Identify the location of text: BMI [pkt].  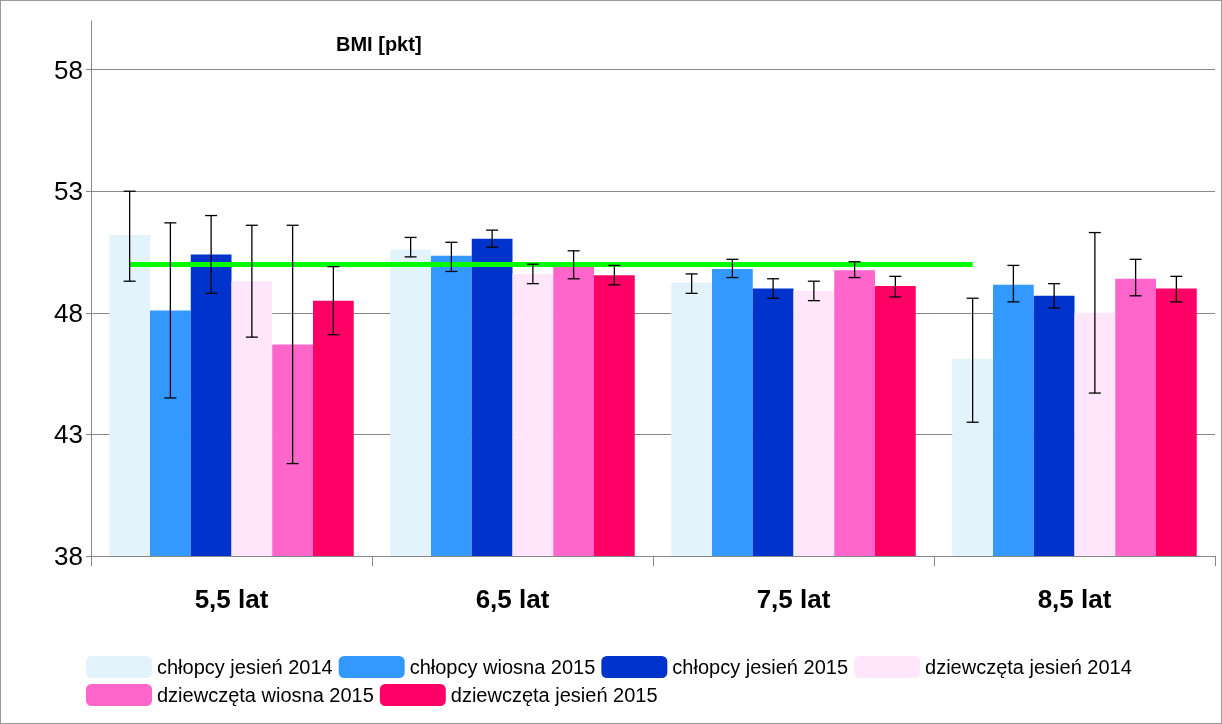
(379, 44).